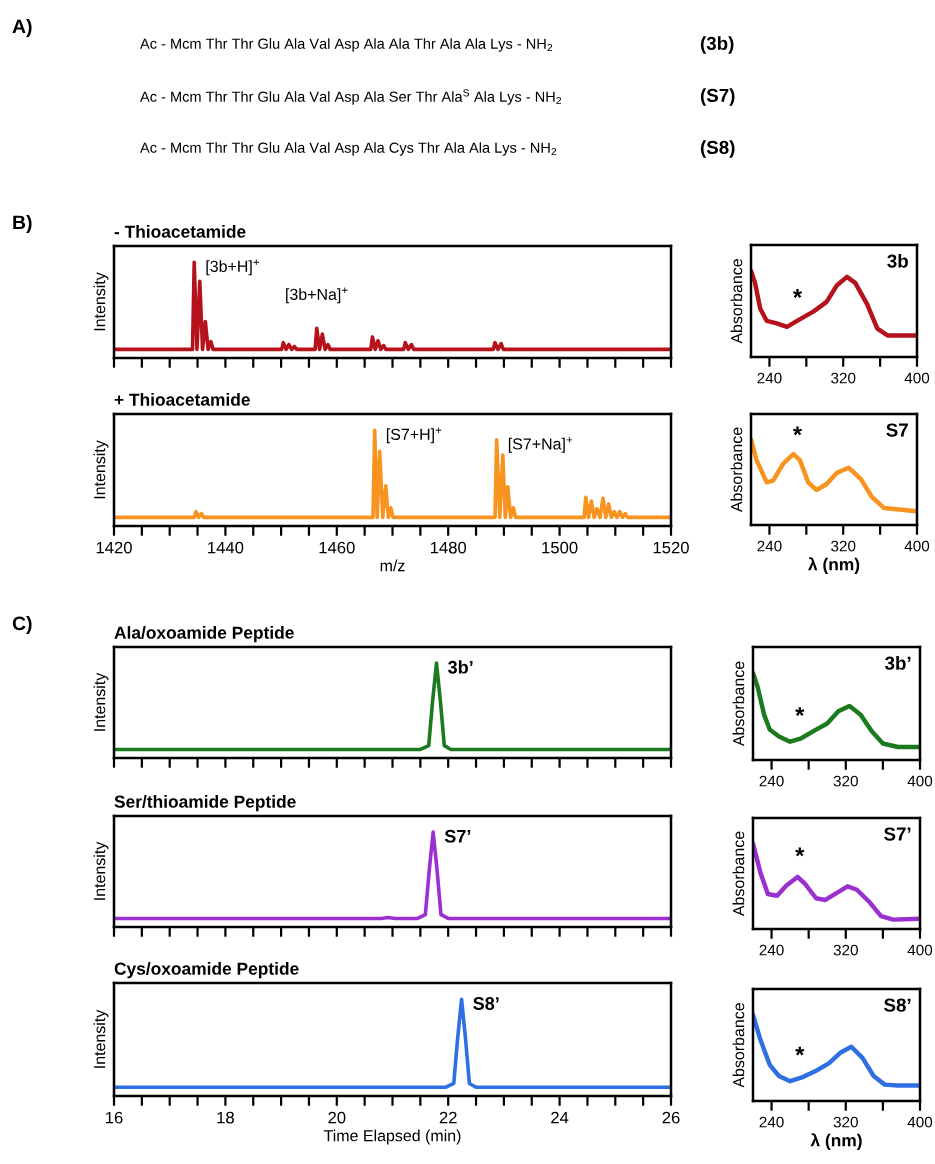 The height and width of the screenshot is (1164, 935). What do you see at coordinates (337, 1117) in the screenshot?
I see `x-tick-label: 20` at bounding box center [337, 1117].